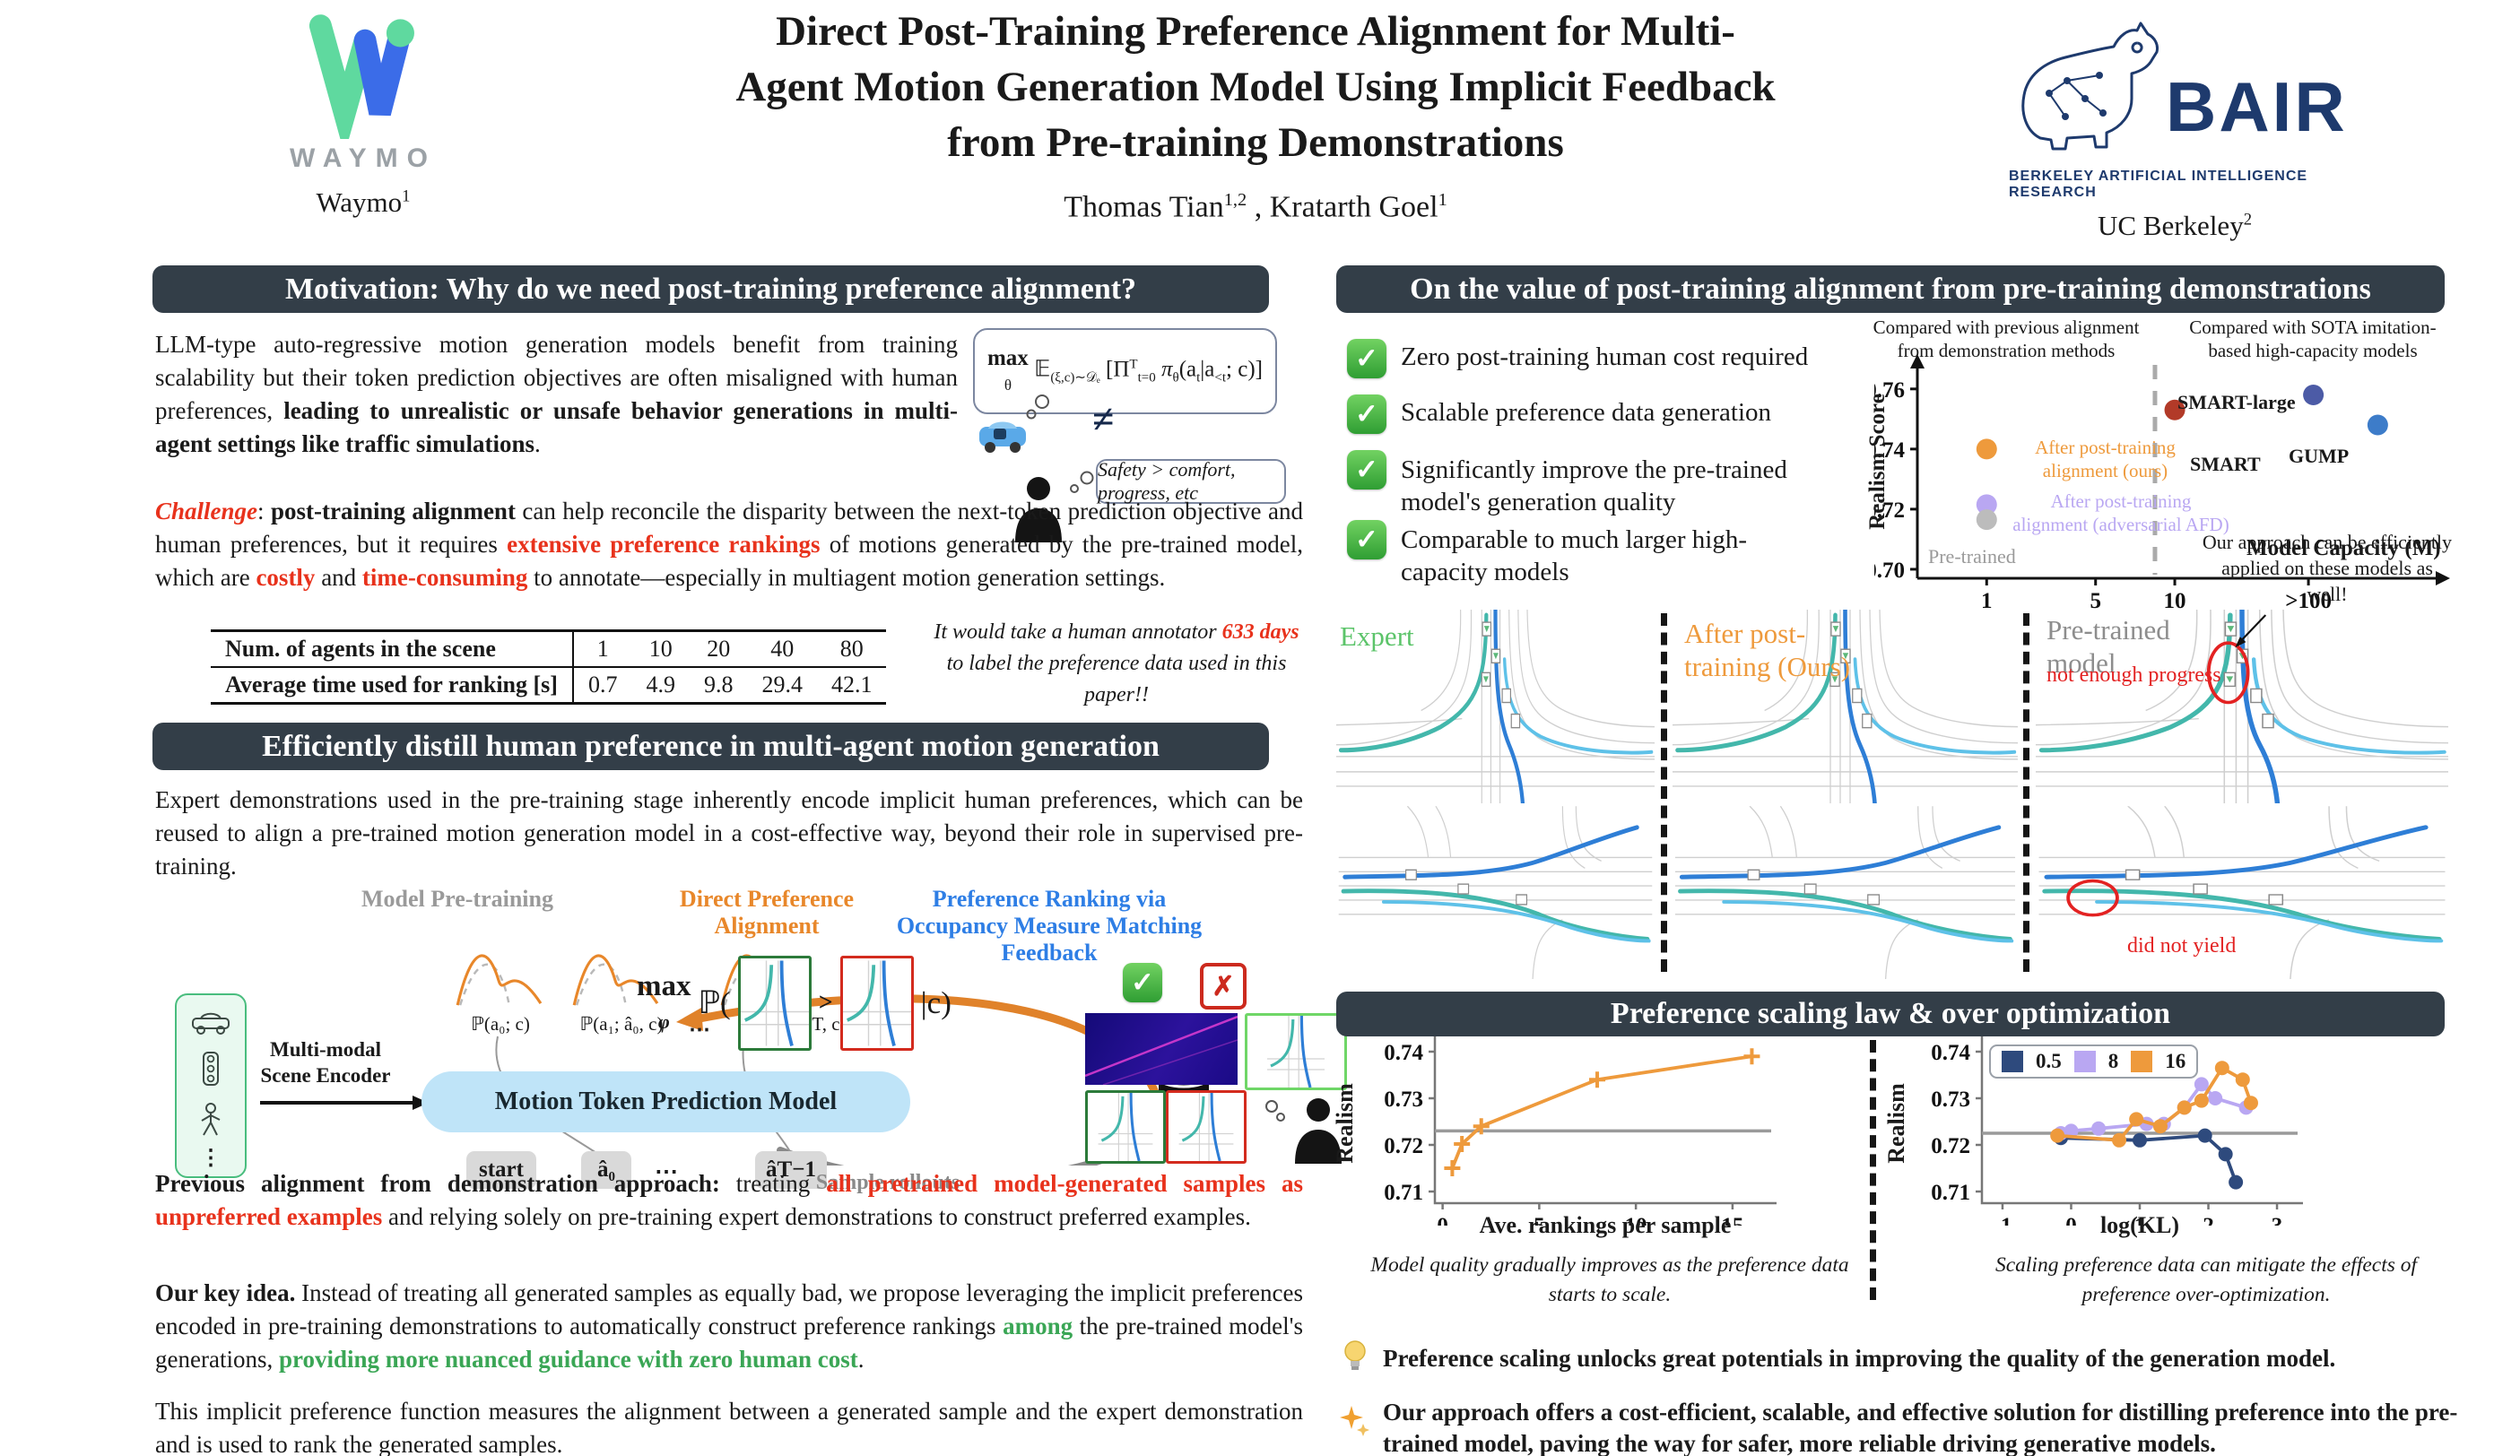 This screenshot has height=1456, width=2520. What do you see at coordinates (361, 76) in the screenshot?
I see `waymo-logo-icon` at bounding box center [361, 76].